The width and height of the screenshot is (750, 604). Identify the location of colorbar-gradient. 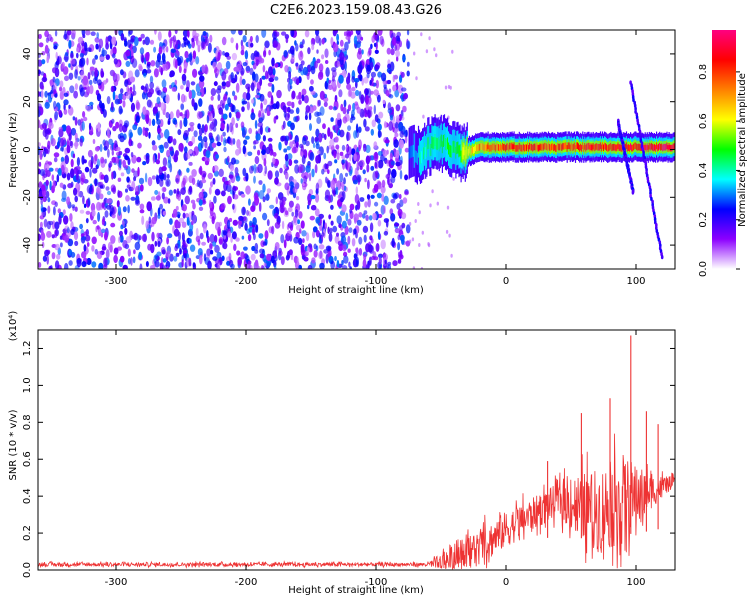
(724, 149).